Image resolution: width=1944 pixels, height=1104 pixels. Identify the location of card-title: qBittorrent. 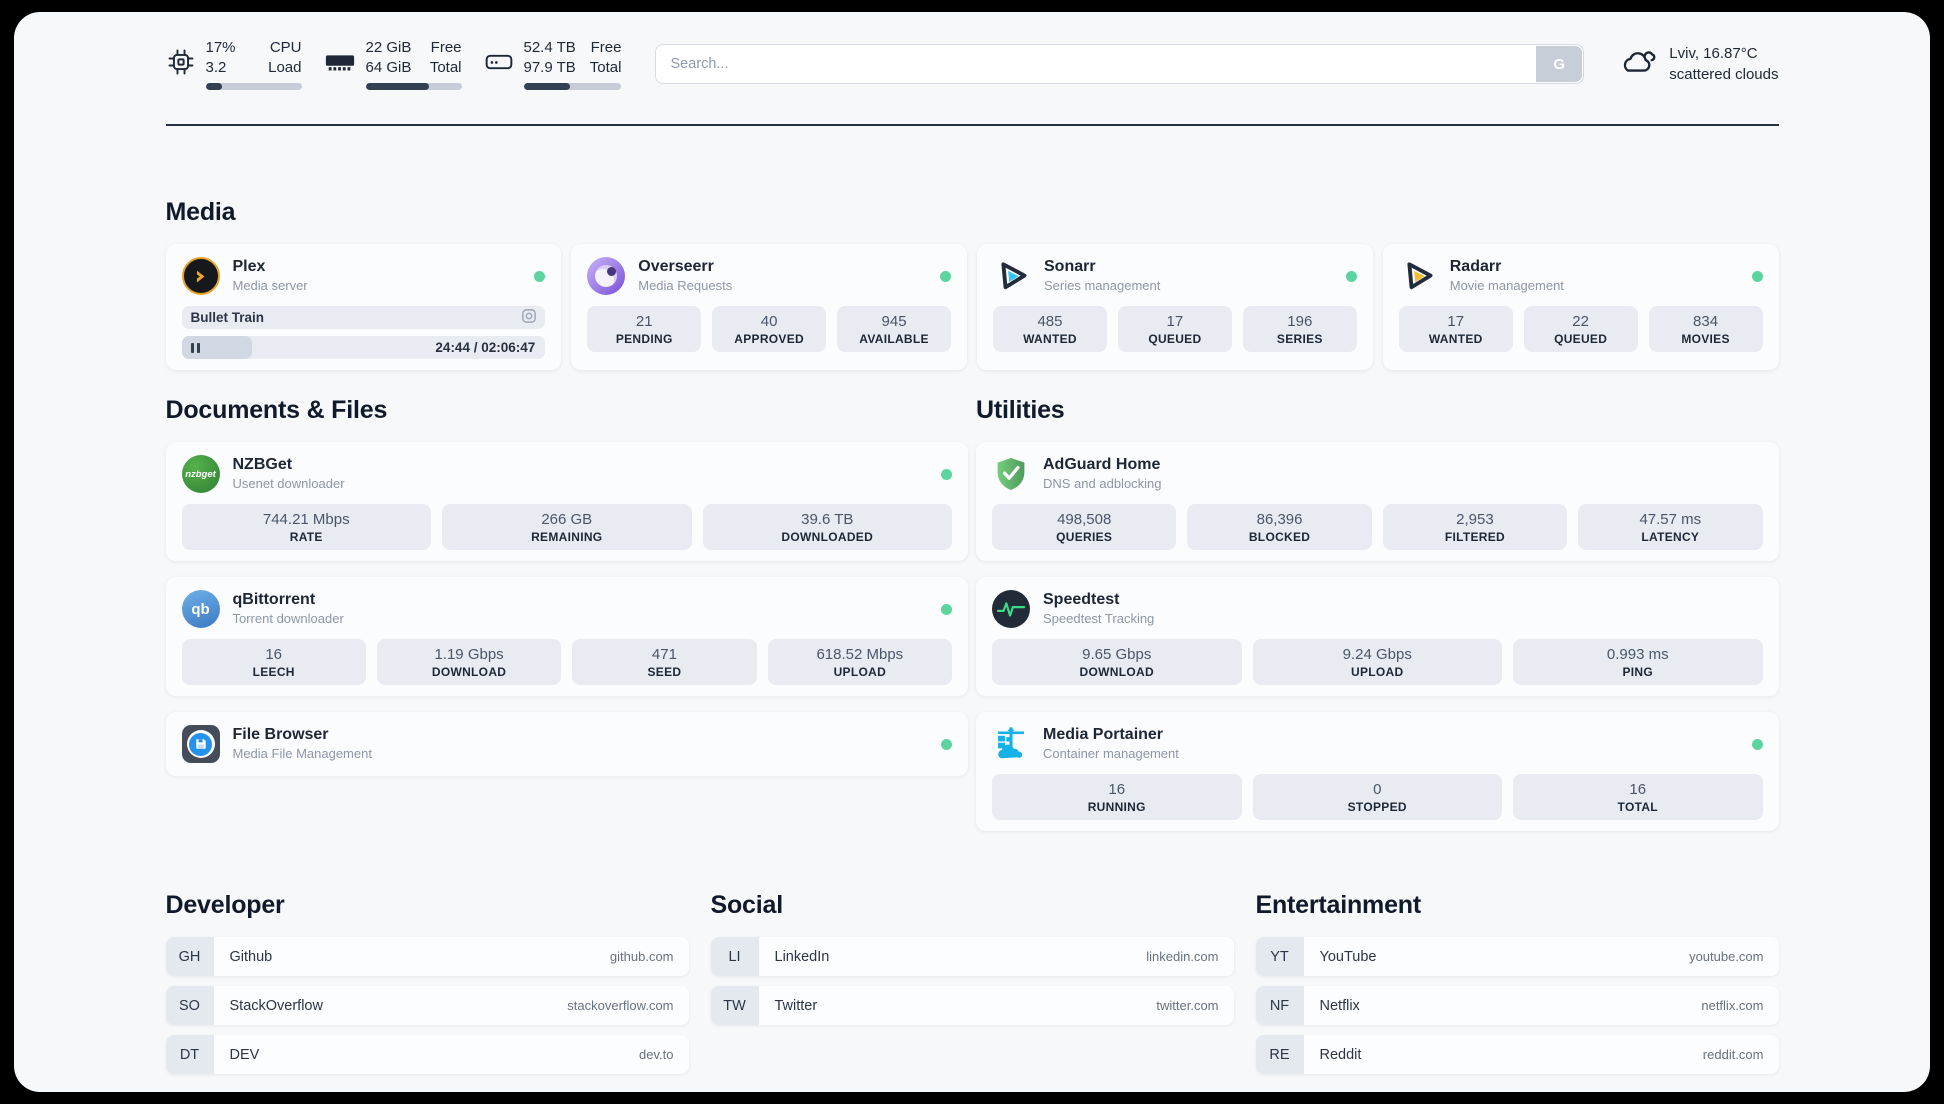
(274, 599).